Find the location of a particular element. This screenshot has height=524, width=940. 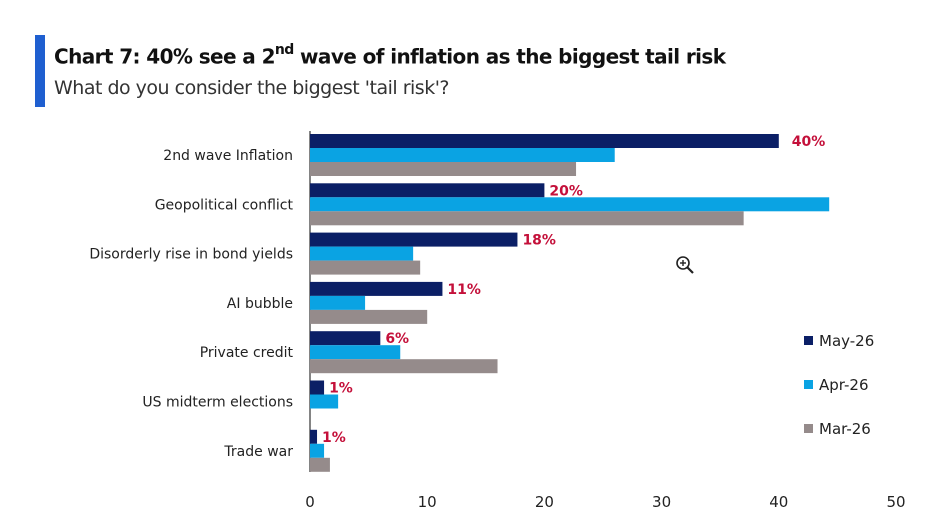

zoom-in-icon is located at coordinates (685, 265).